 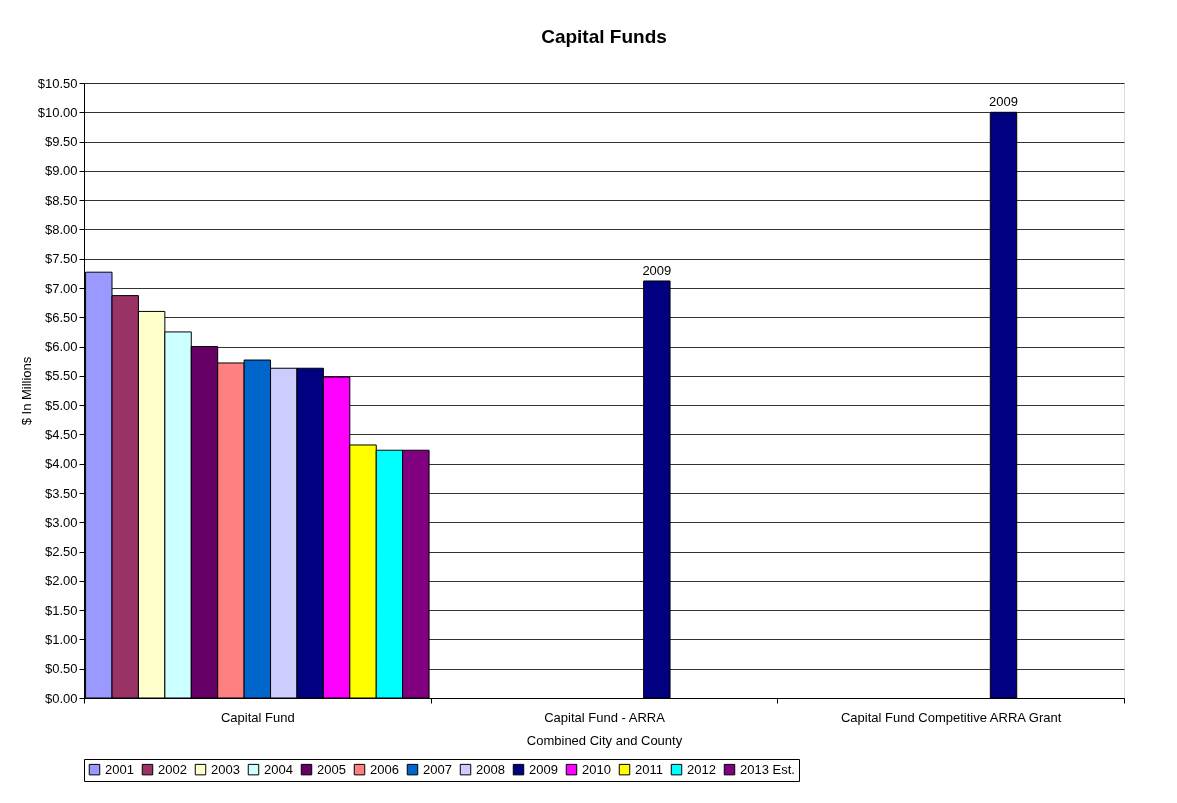 What do you see at coordinates (57, 83) in the screenshot?
I see `y-tick-label: $10.50` at bounding box center [57, 83].